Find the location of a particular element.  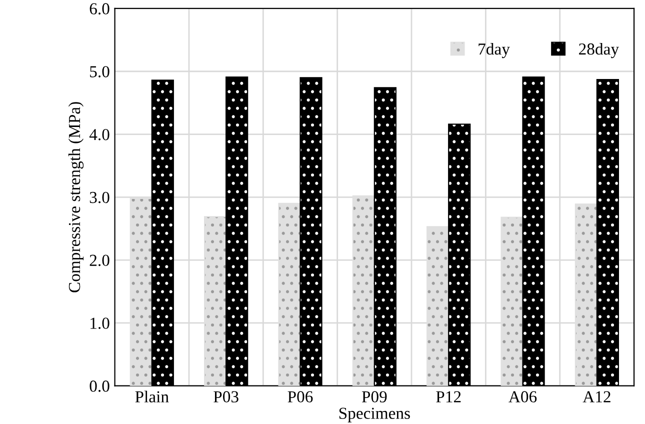

x-tick-label: A12 is located at coordinates (596, 396).